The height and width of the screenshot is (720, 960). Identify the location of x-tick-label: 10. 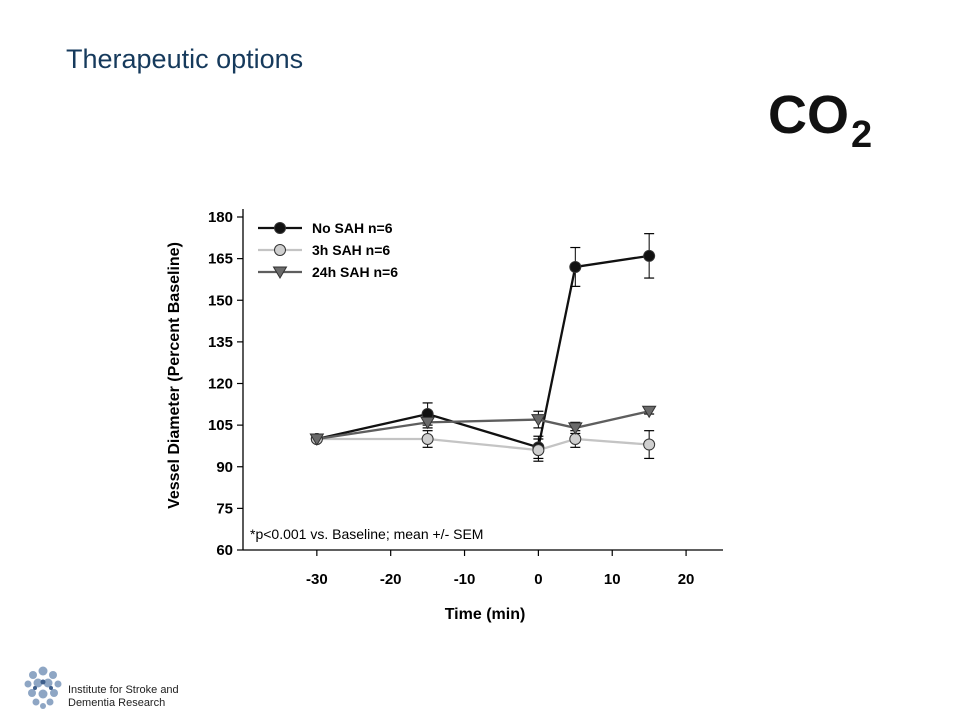
(612, 579).